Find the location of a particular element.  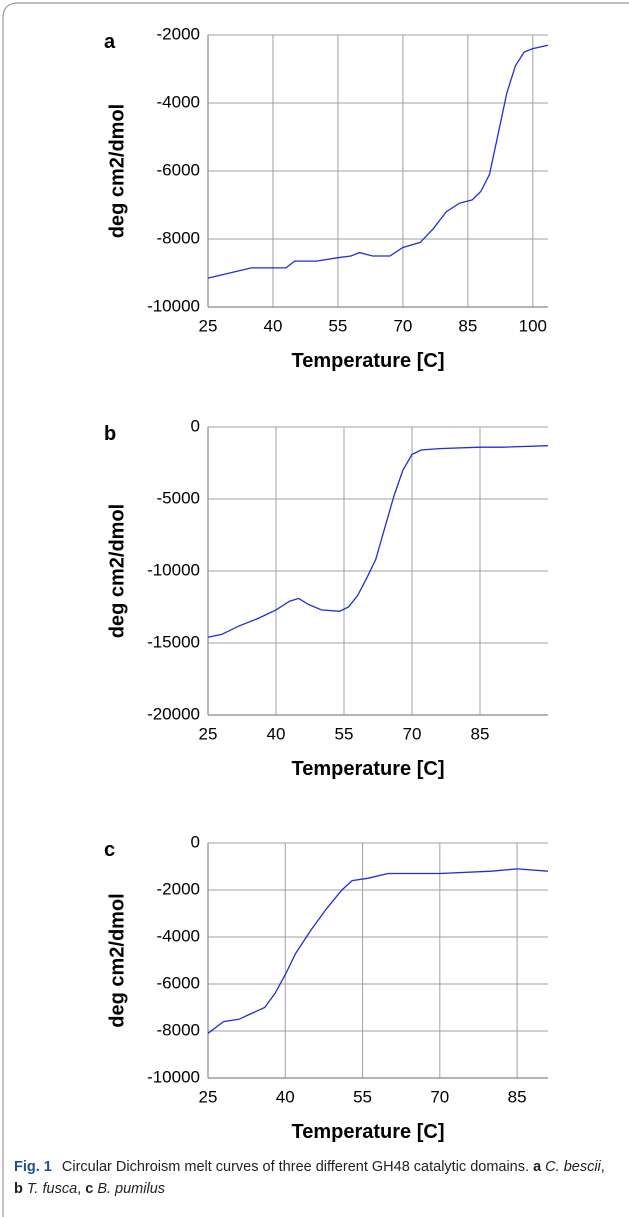

panel-letter: a is located at coordinates (110, 42).